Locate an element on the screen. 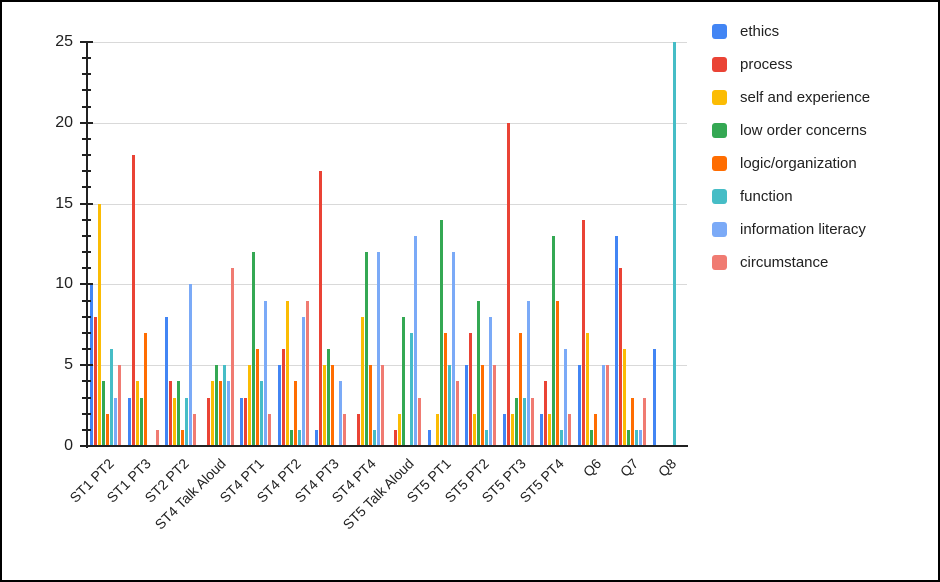  legend-item: information literacy is located at coordinates (791, 229).